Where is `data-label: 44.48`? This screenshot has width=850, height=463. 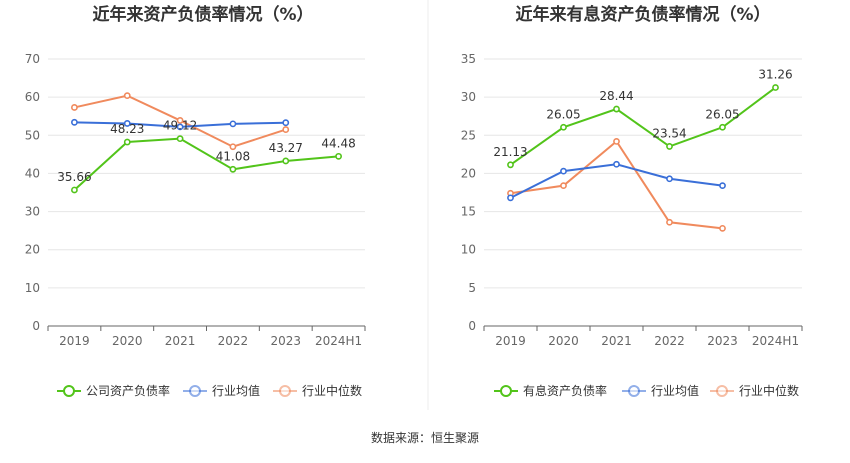 data-label: 44.48 is located at coordinates (338, 143).